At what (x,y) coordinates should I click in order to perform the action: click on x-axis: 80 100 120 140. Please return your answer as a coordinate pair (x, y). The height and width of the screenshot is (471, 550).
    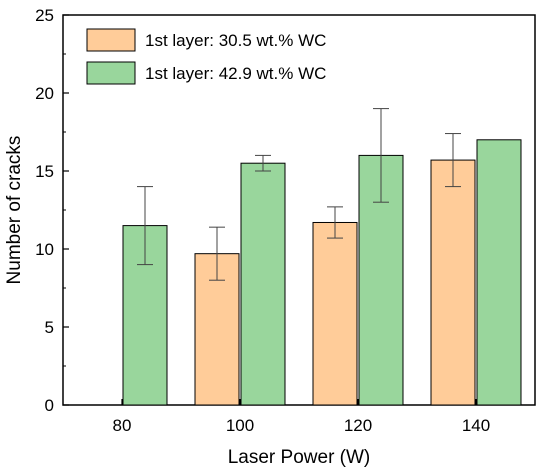
    Looking at the image, I should click on (301, 417).